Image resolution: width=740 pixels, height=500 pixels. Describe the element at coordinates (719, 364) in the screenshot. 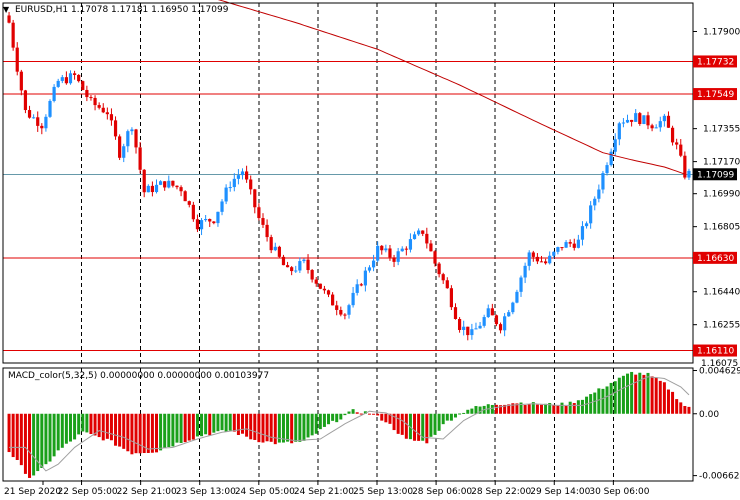

I see `macd-top-label: 1.16075` at that location.